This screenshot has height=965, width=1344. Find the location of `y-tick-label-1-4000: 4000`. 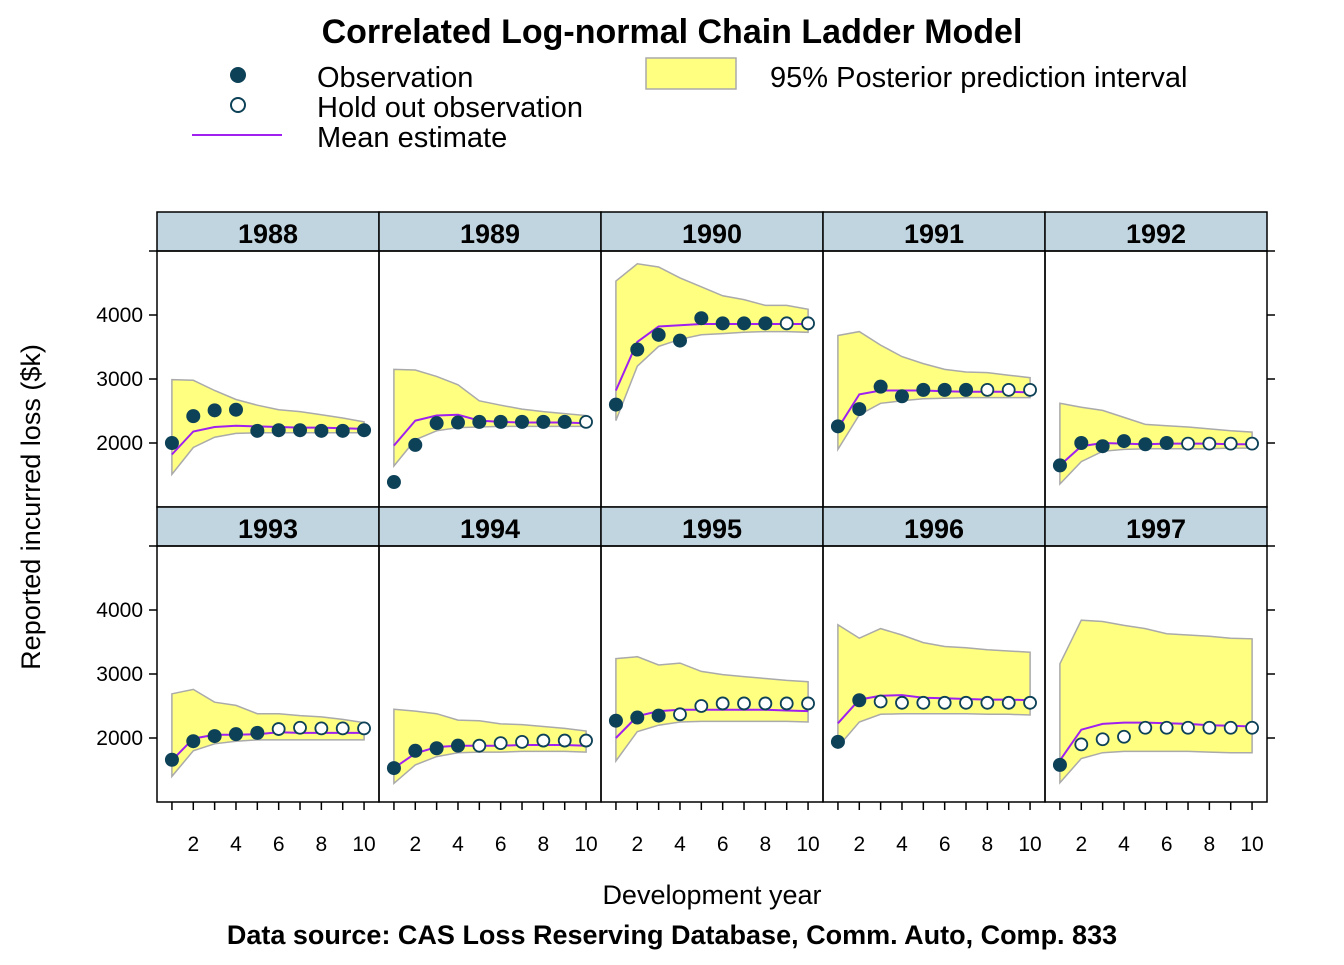

y-tick-label-1-4000: 4000 is located at coordinates (119, 315).